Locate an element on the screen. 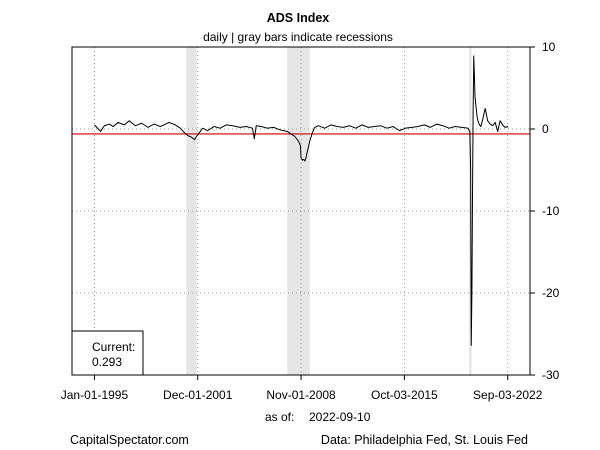  x-tick-label-5: Sep-03-2022 is located at coordinates (508, 395).